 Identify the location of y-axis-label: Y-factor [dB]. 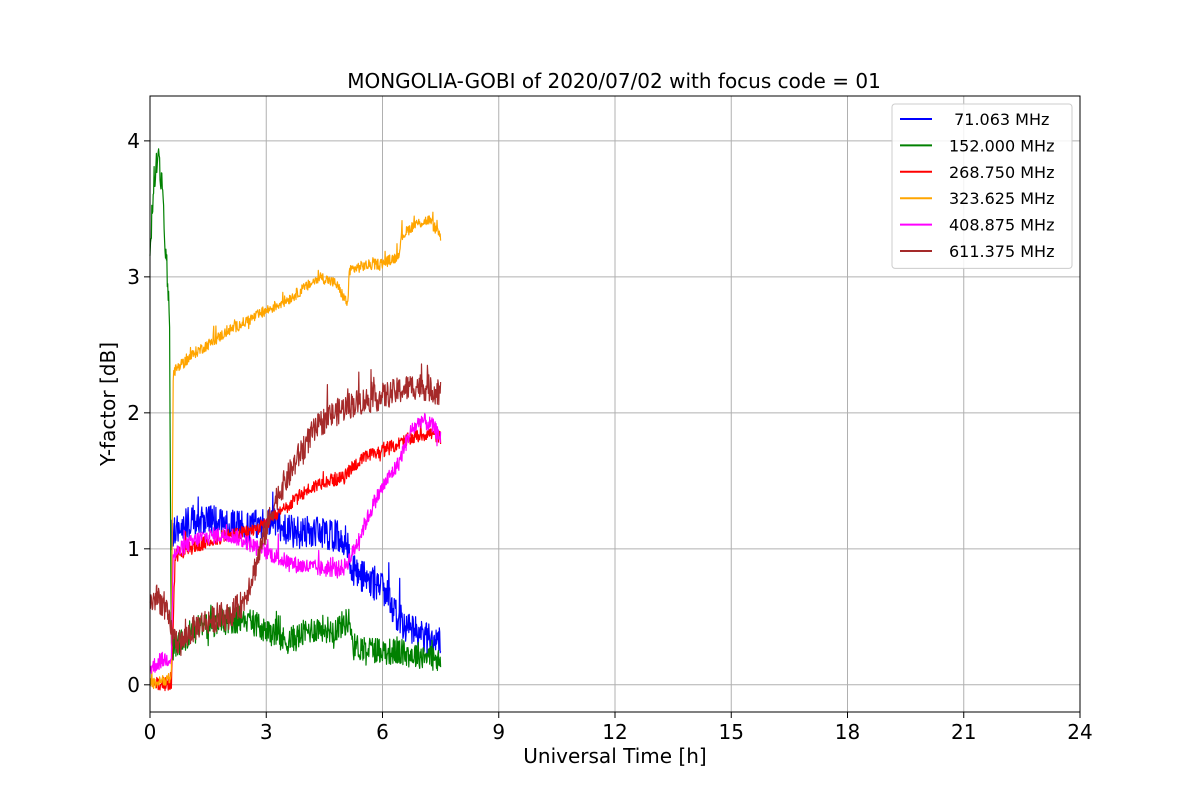
(108, 404).